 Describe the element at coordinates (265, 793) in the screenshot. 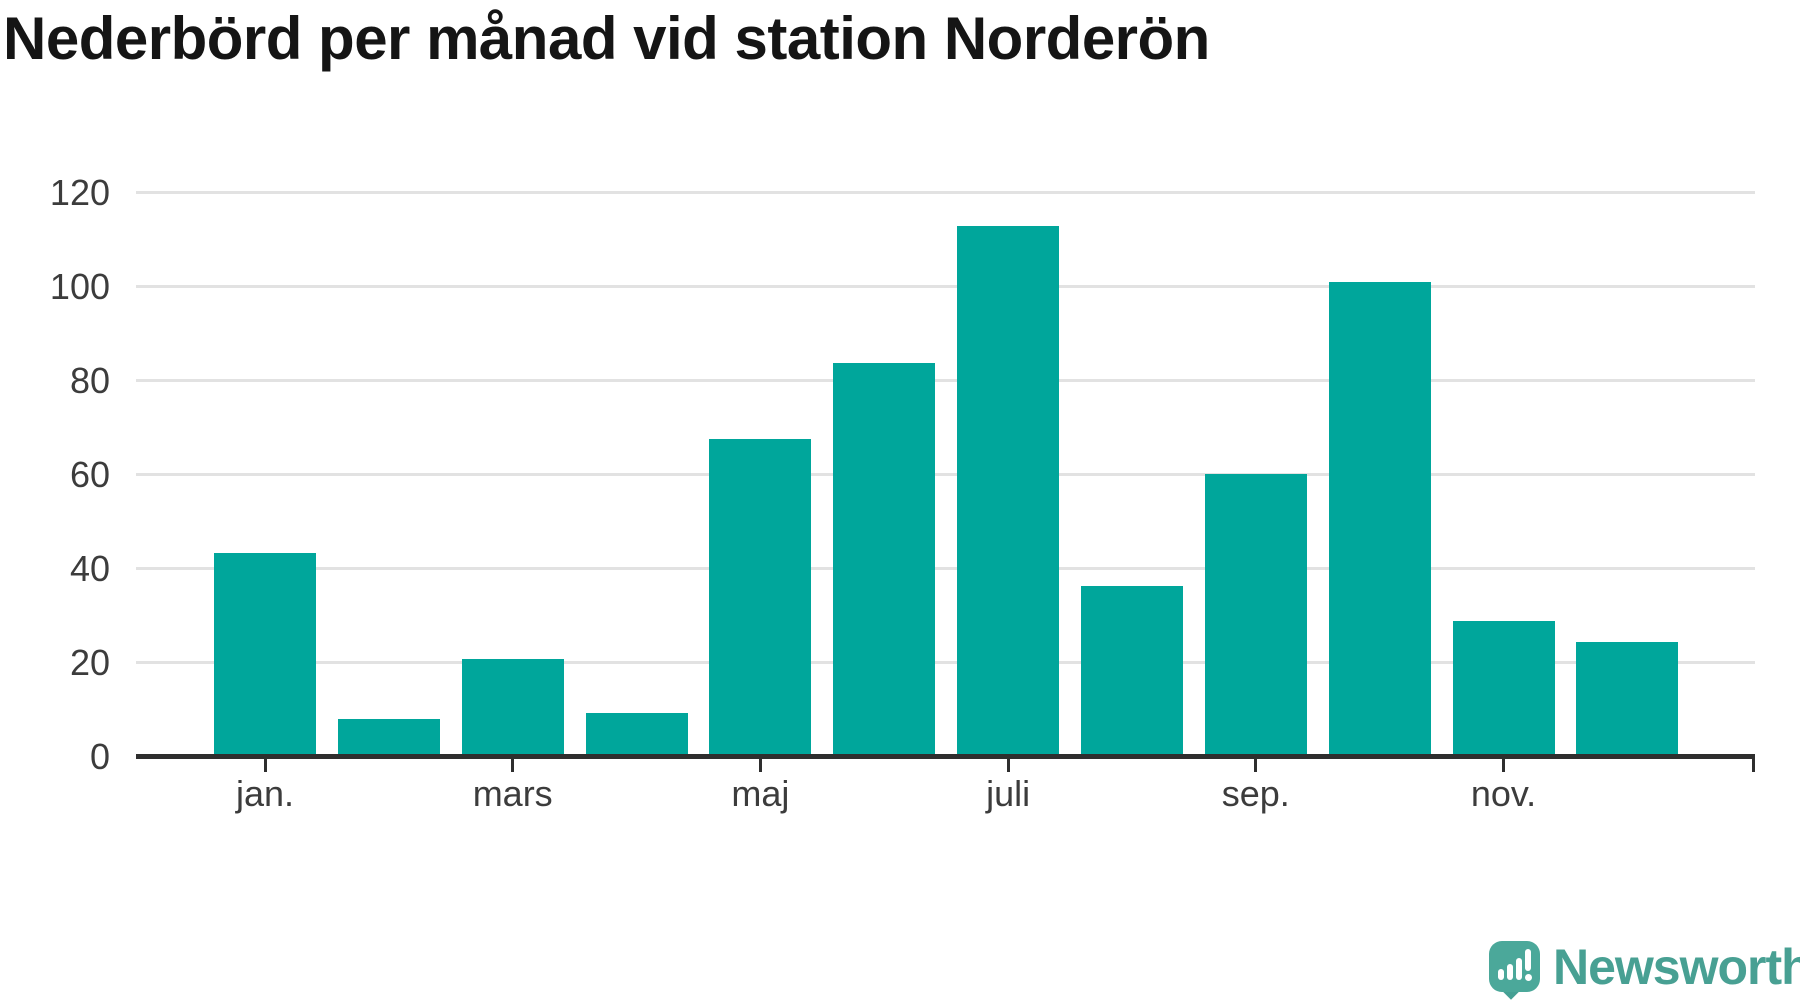

I see `x-axis-month-label: jan.` at that location.